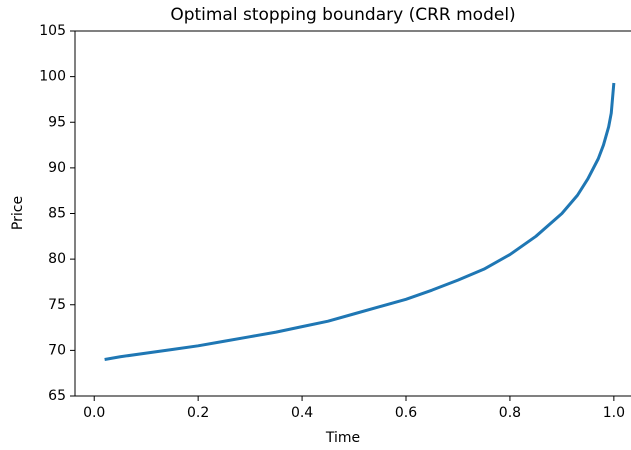 The image size is (631, 450). Describe the element at coordinates (614, 413) in the screenshot. I see `x-tick-label: 1.0` at that location.